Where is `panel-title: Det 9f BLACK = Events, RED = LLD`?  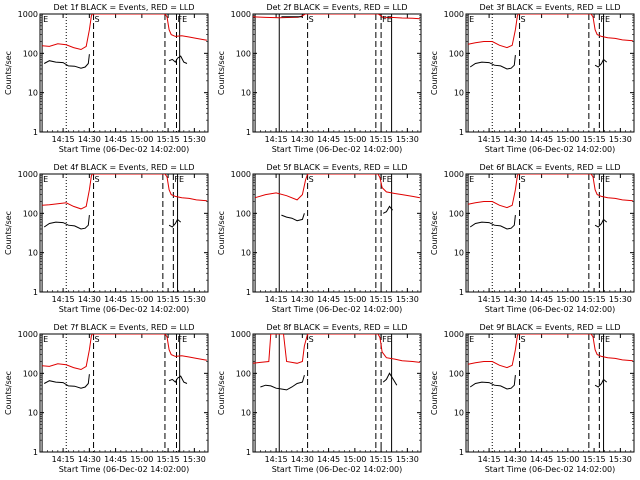
panel-title: Det 9f BLACK = Events, RED = LLD is located at coordinates (549, 327).